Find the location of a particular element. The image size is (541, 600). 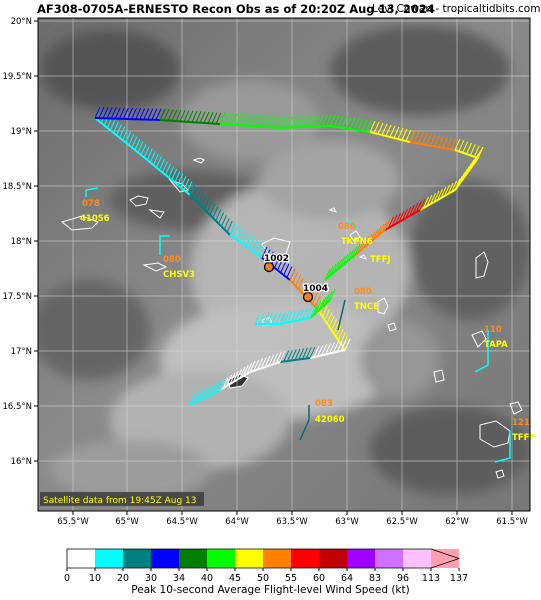

pressure-markers: 1002 1004 is located at coordinates (296, 278).